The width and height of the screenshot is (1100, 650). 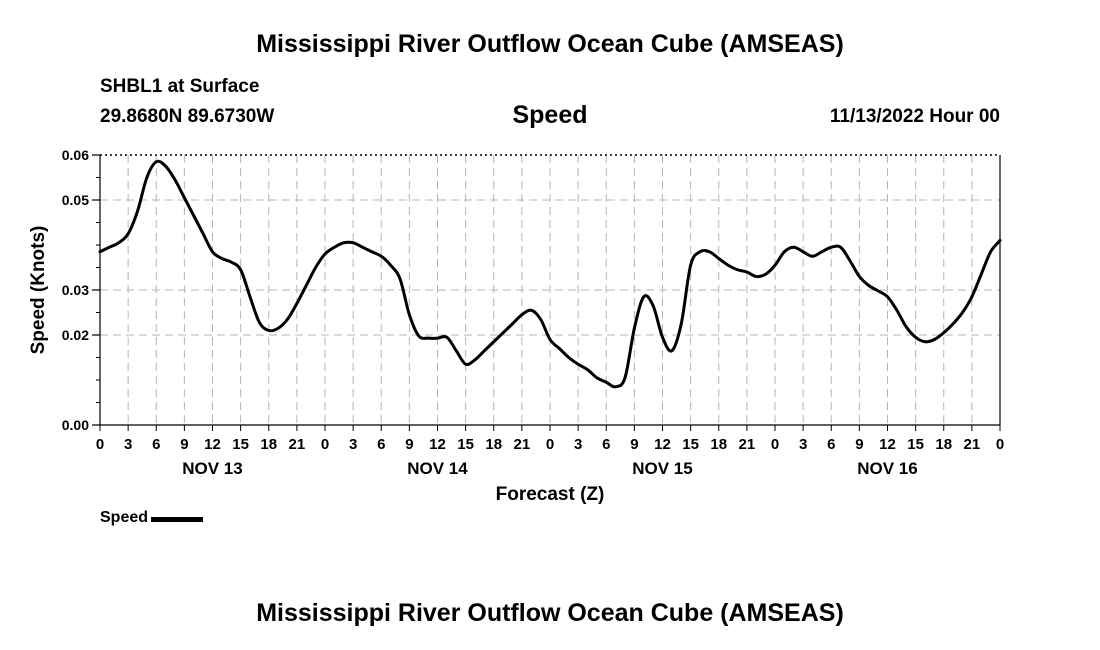 What do you see at coordinates (914, 116) in the screenshot?
I see `forecast-datetime-label: 11/13/2022 Hour 00` at bounding box center [914, 116].